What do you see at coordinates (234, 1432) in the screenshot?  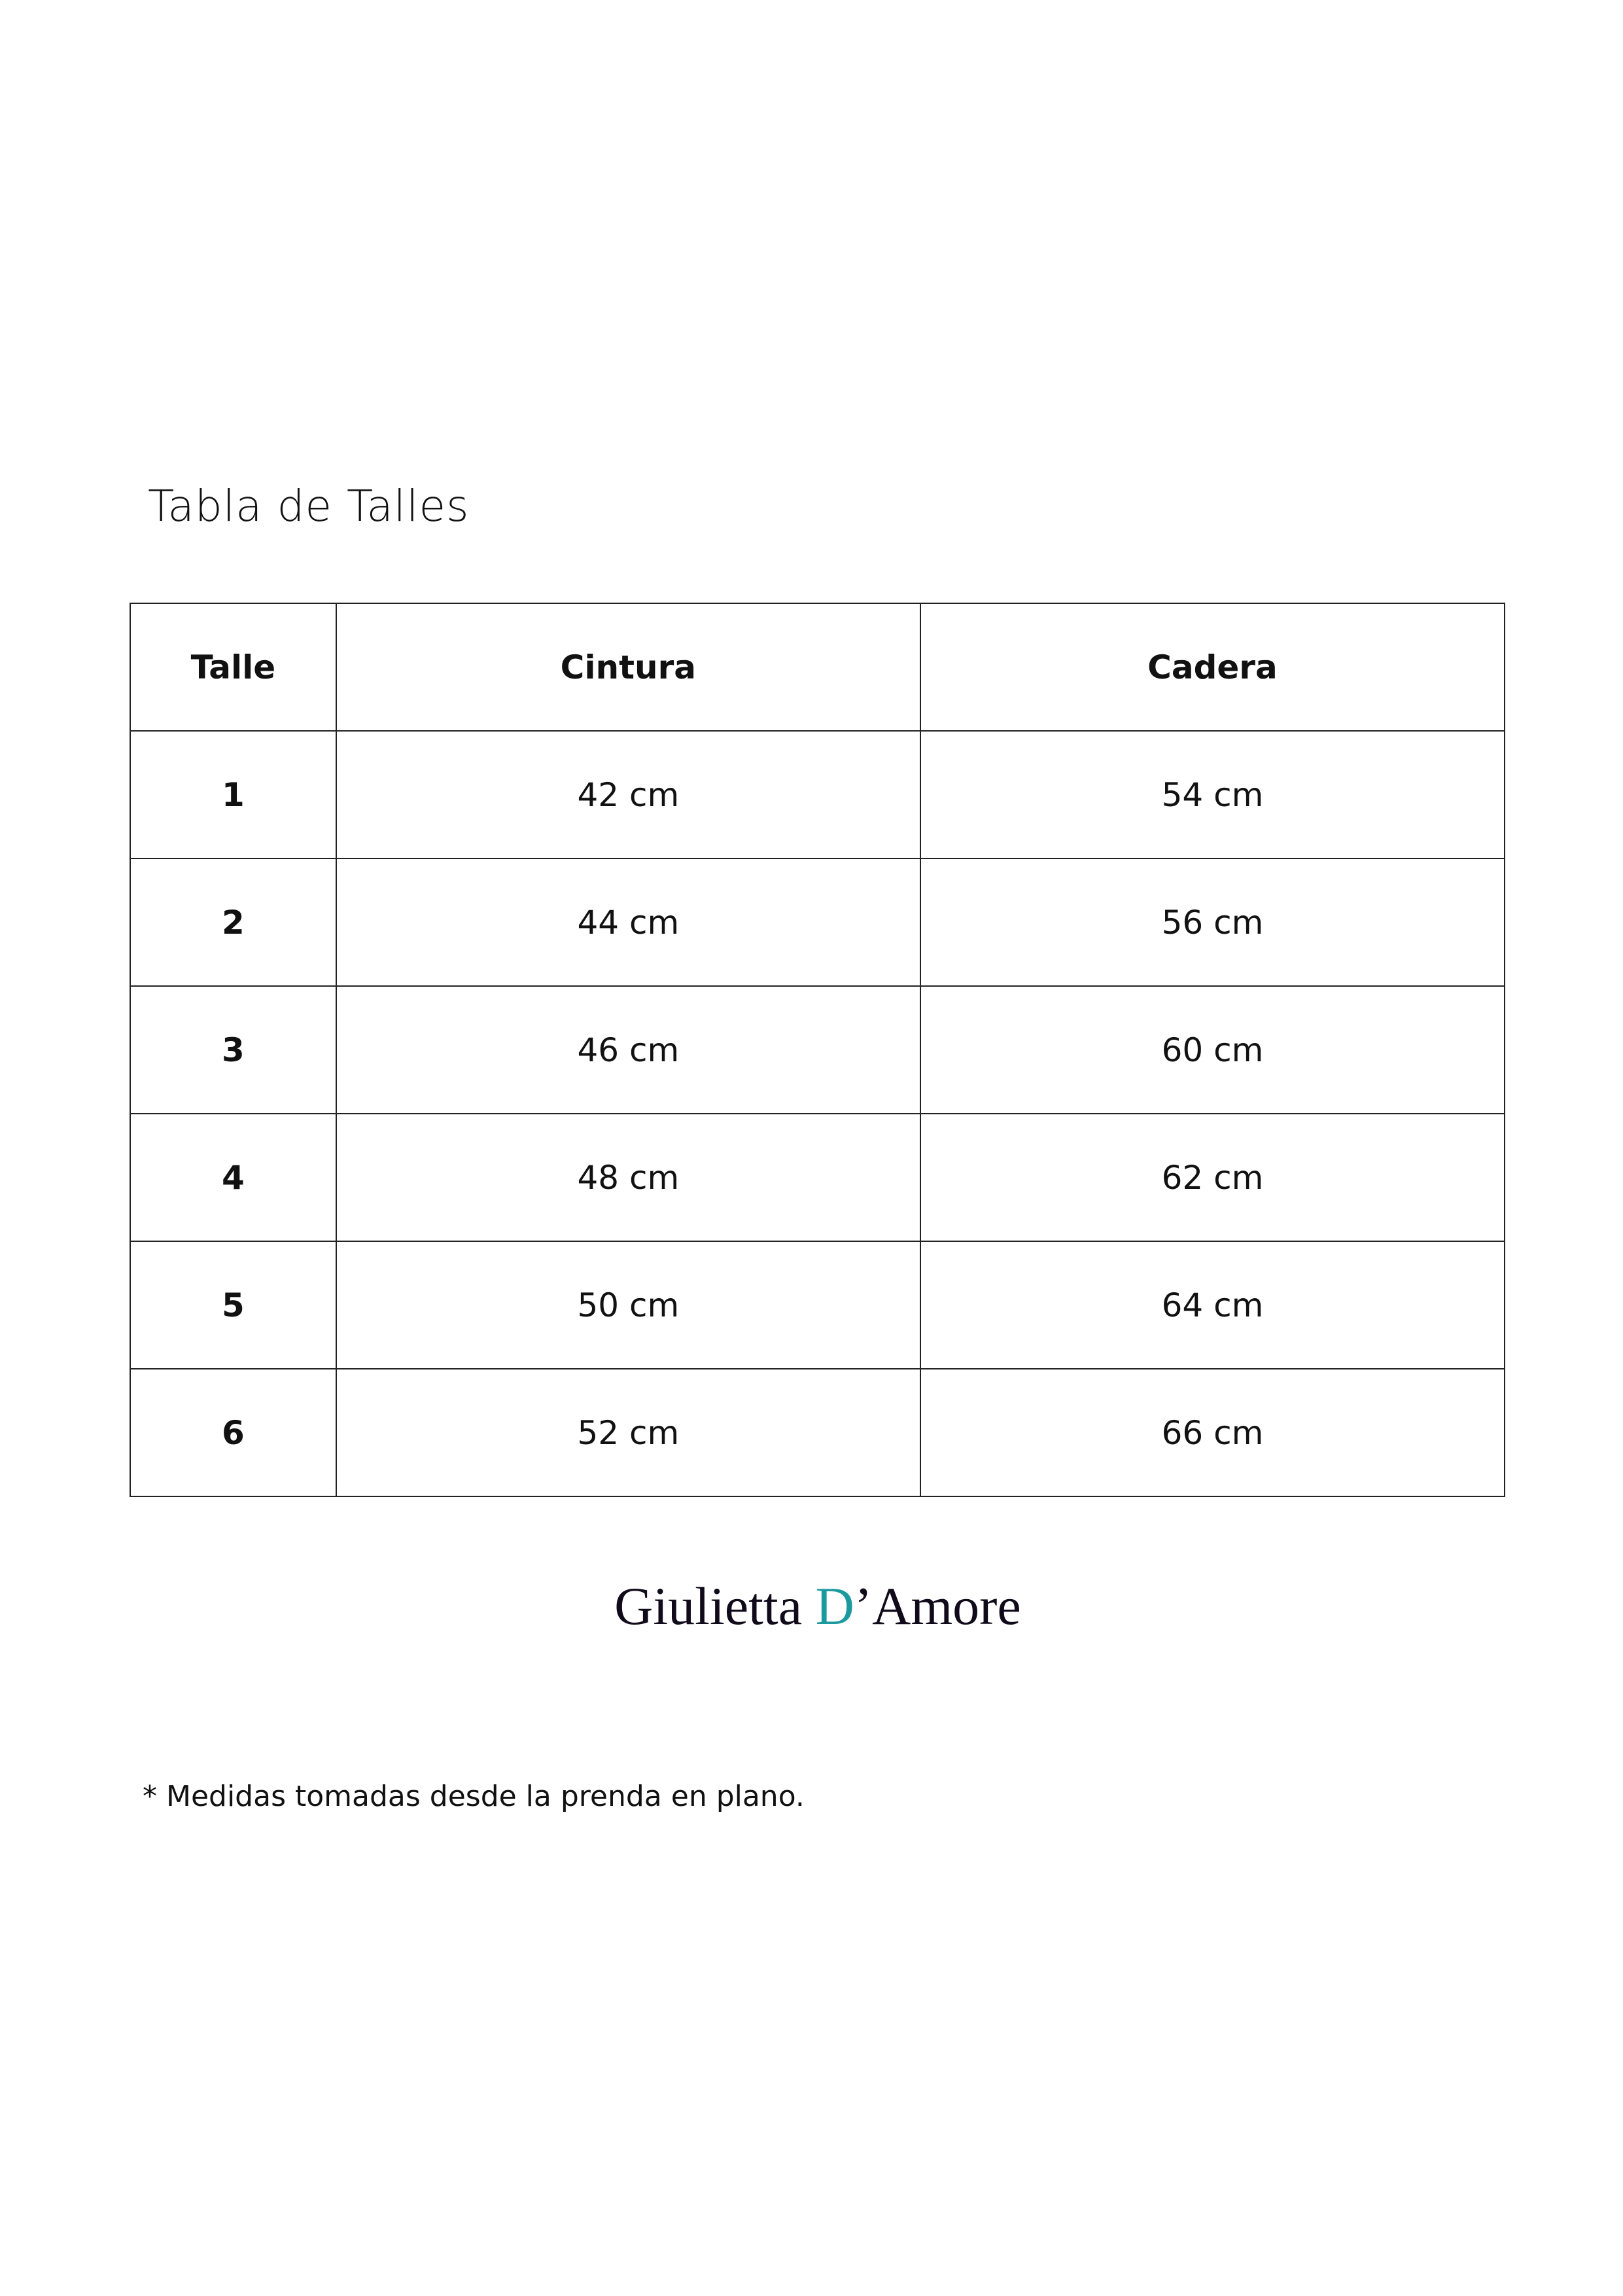 I see `cell-talle: 6` at bounding box center [234, 1432].